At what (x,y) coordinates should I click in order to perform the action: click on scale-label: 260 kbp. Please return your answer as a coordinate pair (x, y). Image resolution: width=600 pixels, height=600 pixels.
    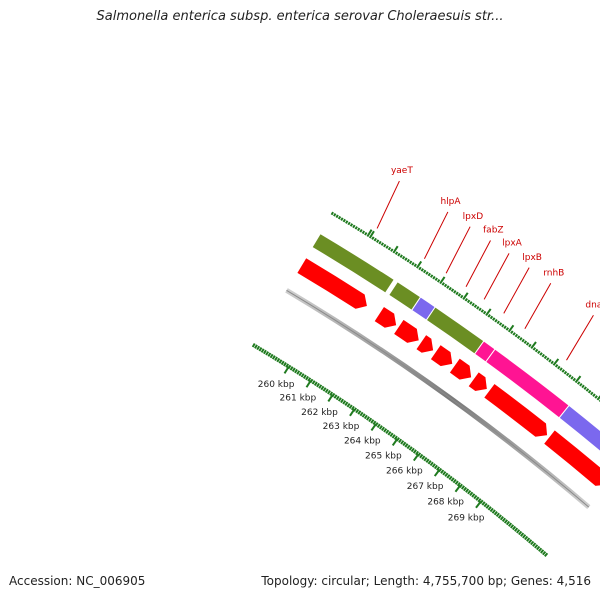
    Looking at the image, I should click on (276, 385).